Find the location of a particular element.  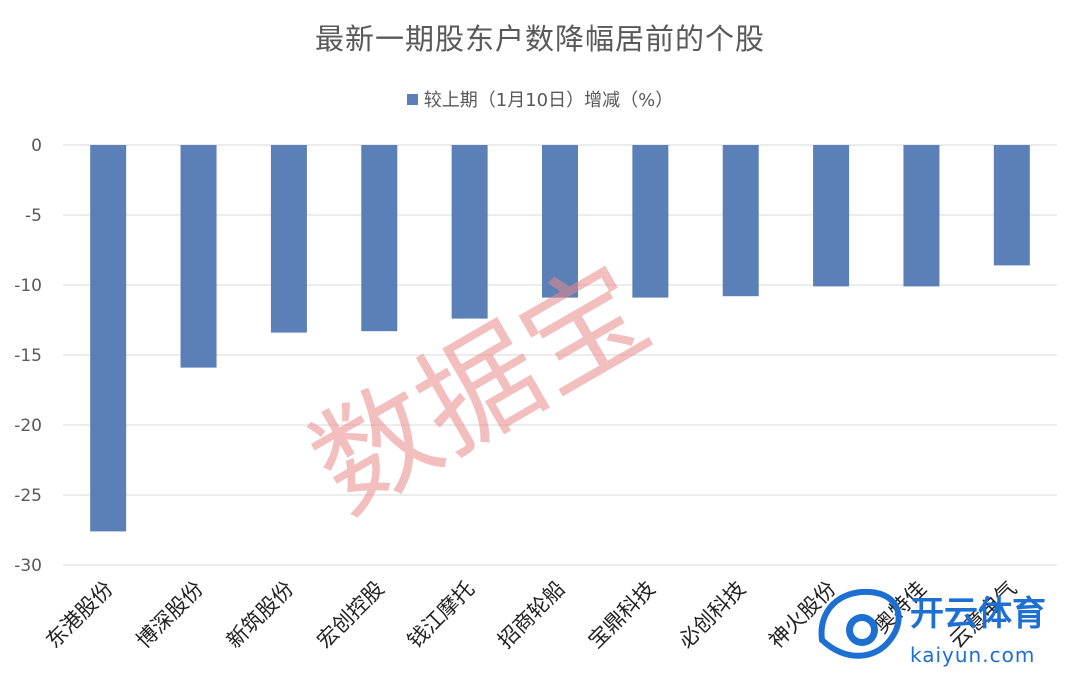

x-tick-label: 新筑股份 is located at coordinates (260, 615).